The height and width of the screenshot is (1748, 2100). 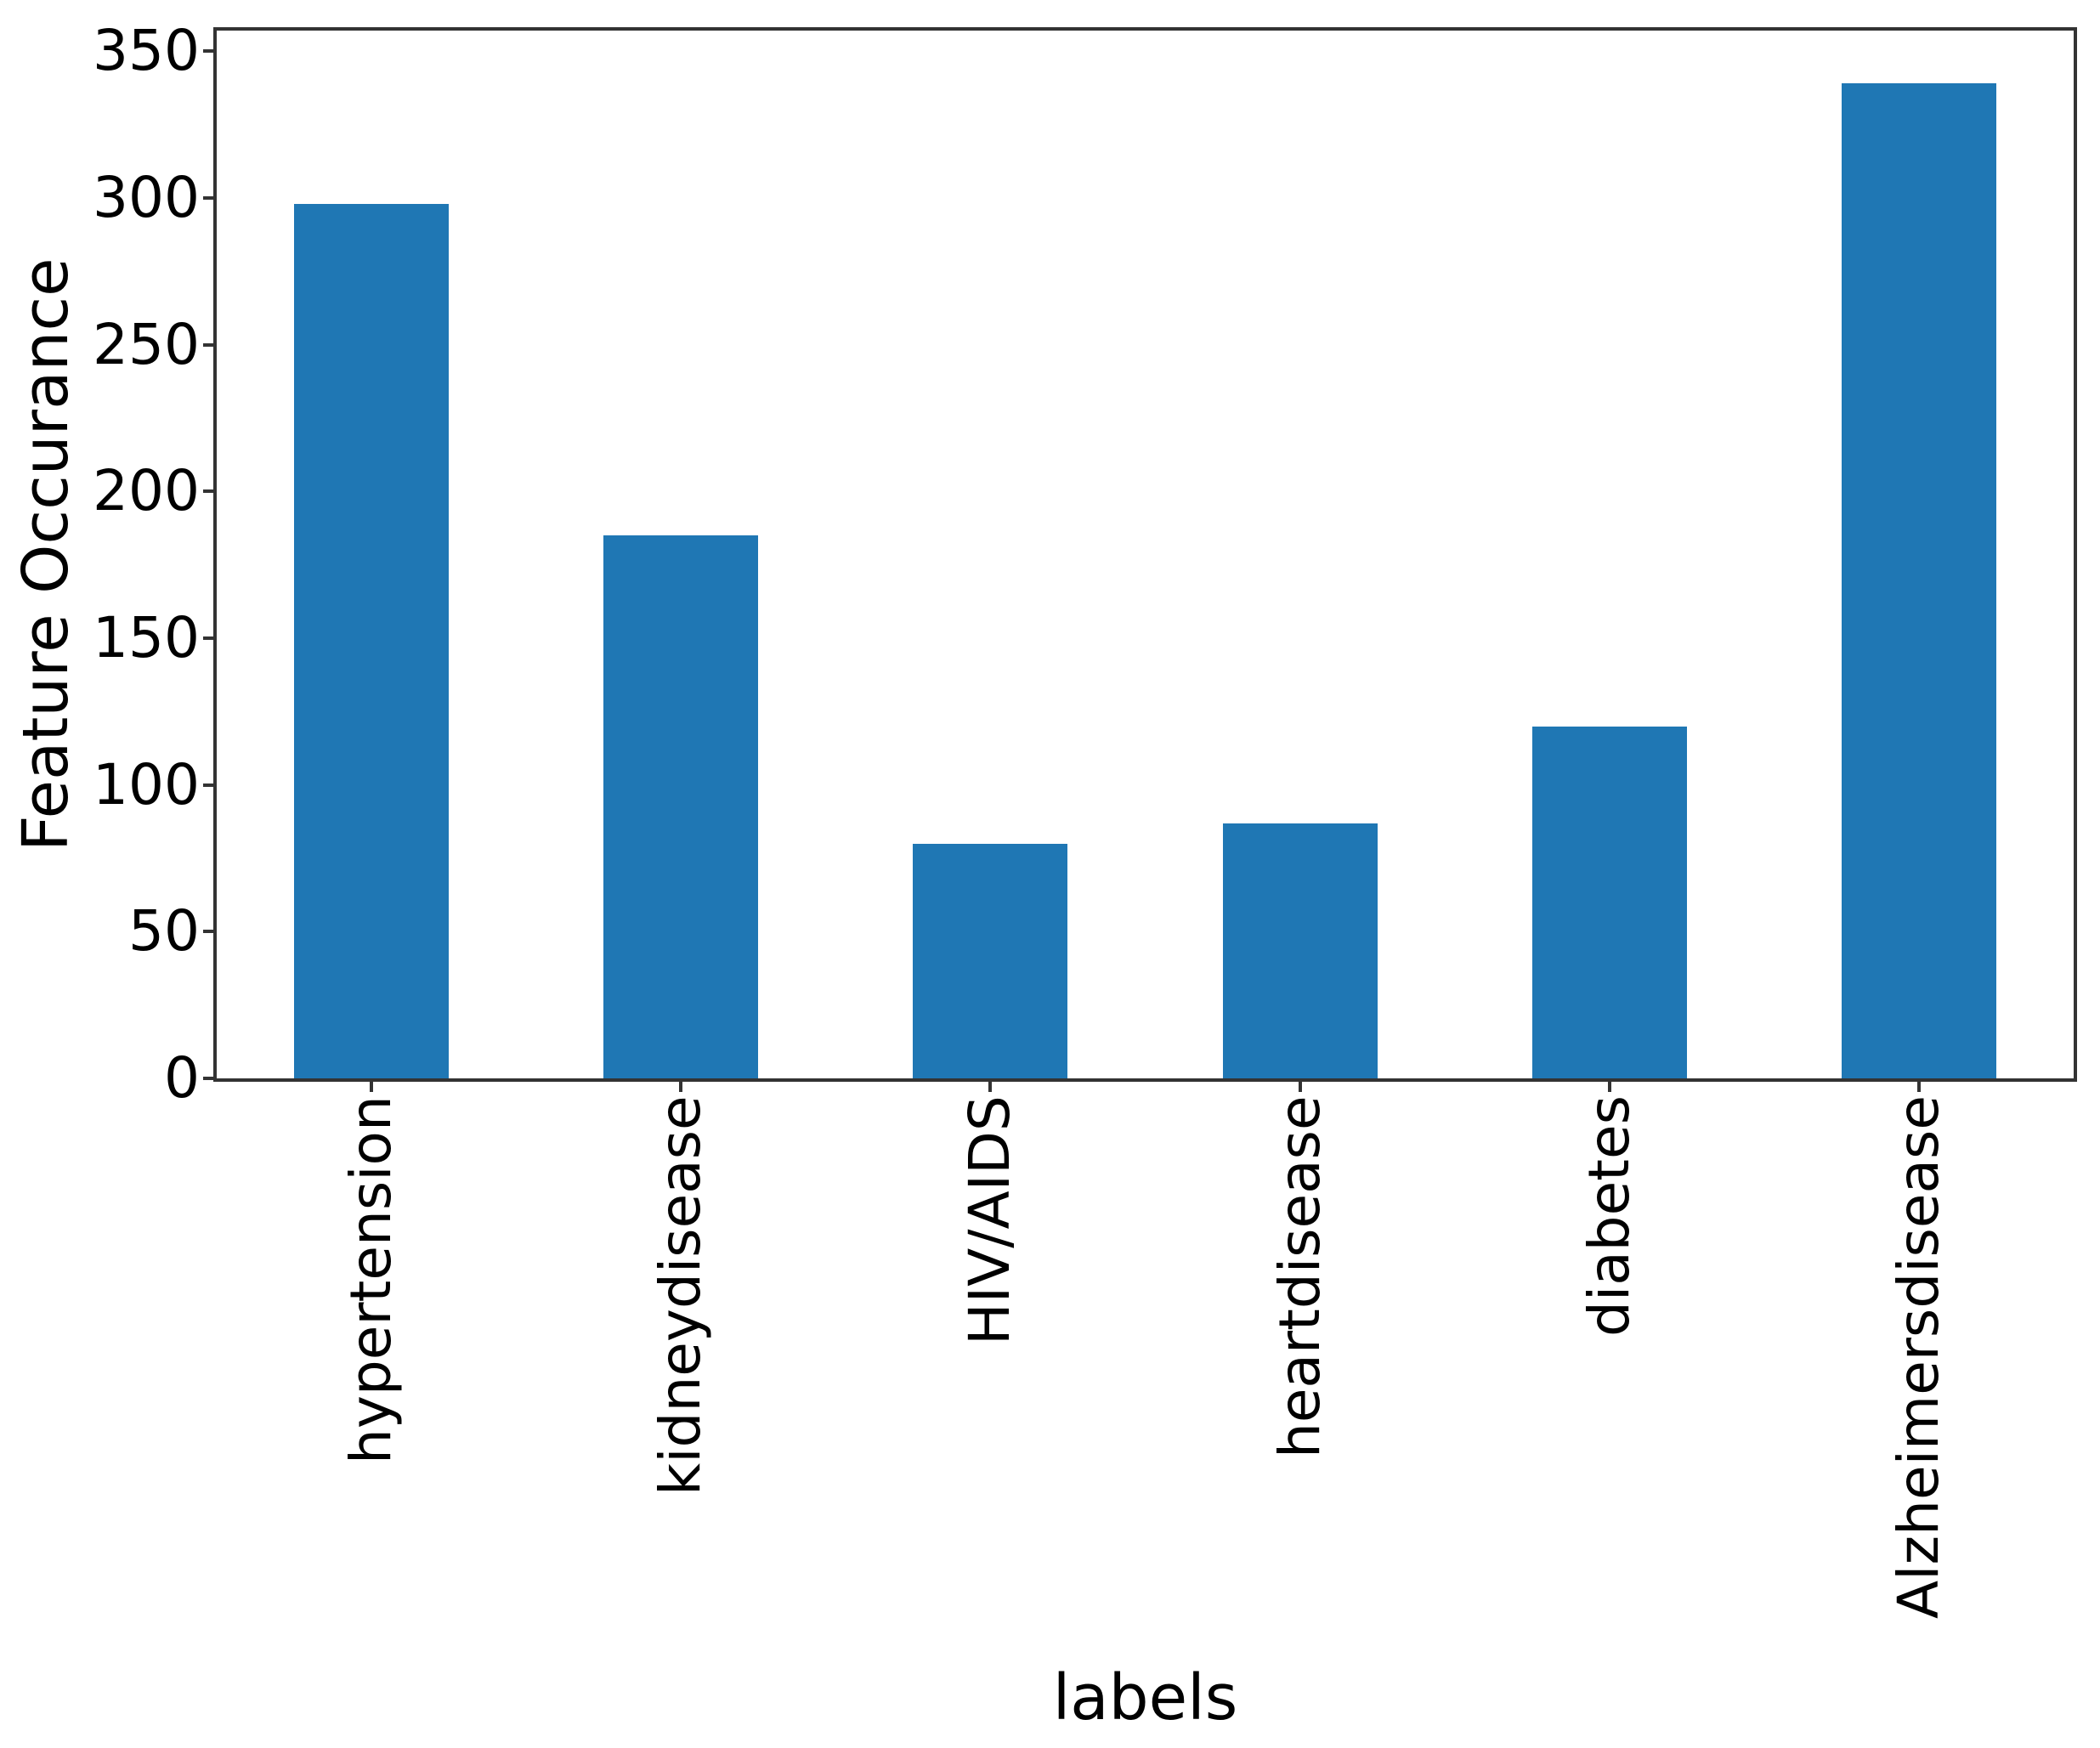 What do you see at coordinates (372, 640) in the screenshot?
I see `bar-hypertension` at bounding box center [372, 640].